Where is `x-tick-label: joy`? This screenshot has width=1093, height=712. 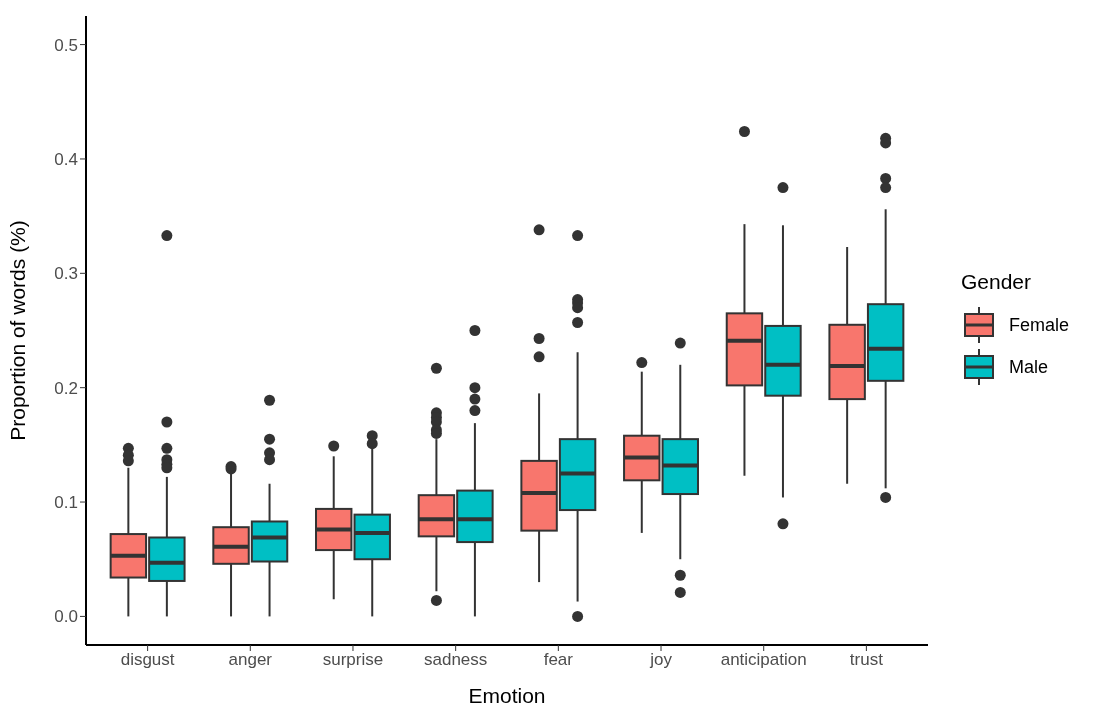 x-tick-label: joy is located at coordinates (661, 660).